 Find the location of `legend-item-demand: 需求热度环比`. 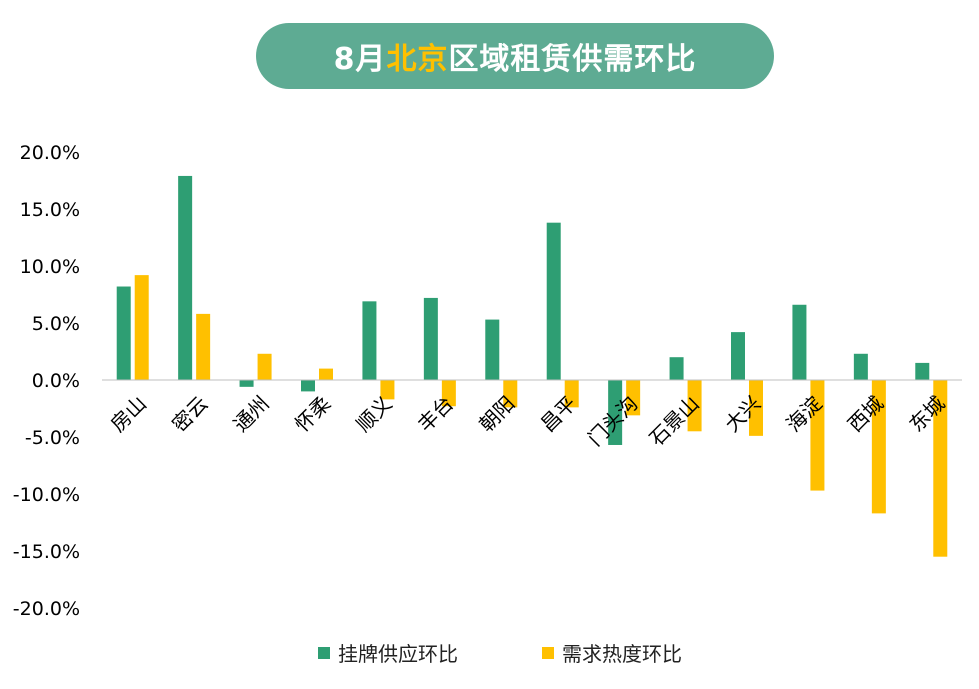

legend-item-demand: 需求热度环比 is located at coordinates (612, 652).